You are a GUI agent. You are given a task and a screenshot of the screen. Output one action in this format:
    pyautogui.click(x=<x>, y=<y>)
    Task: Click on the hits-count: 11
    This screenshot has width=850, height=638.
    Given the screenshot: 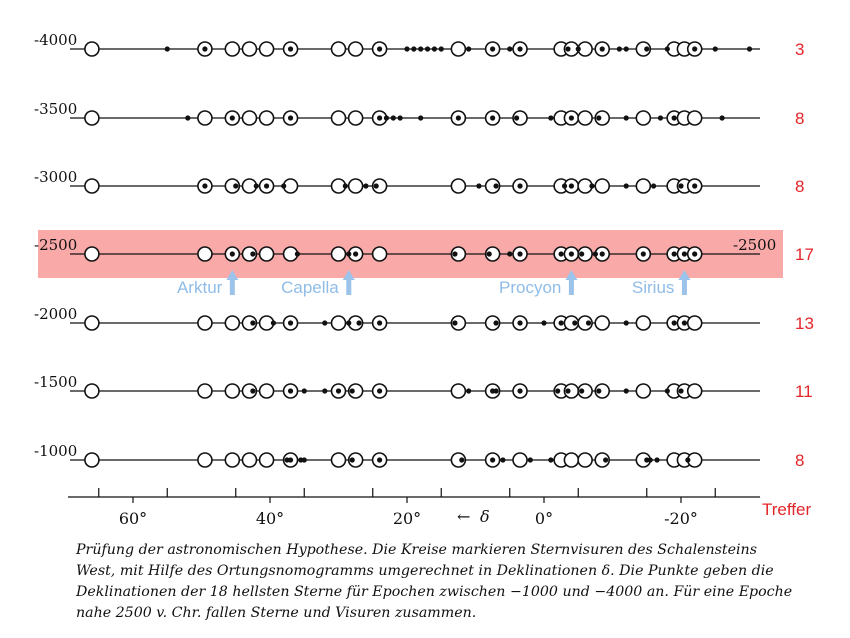 What is the action you would take?
    pyautogui.click(x=804, y=391)
    